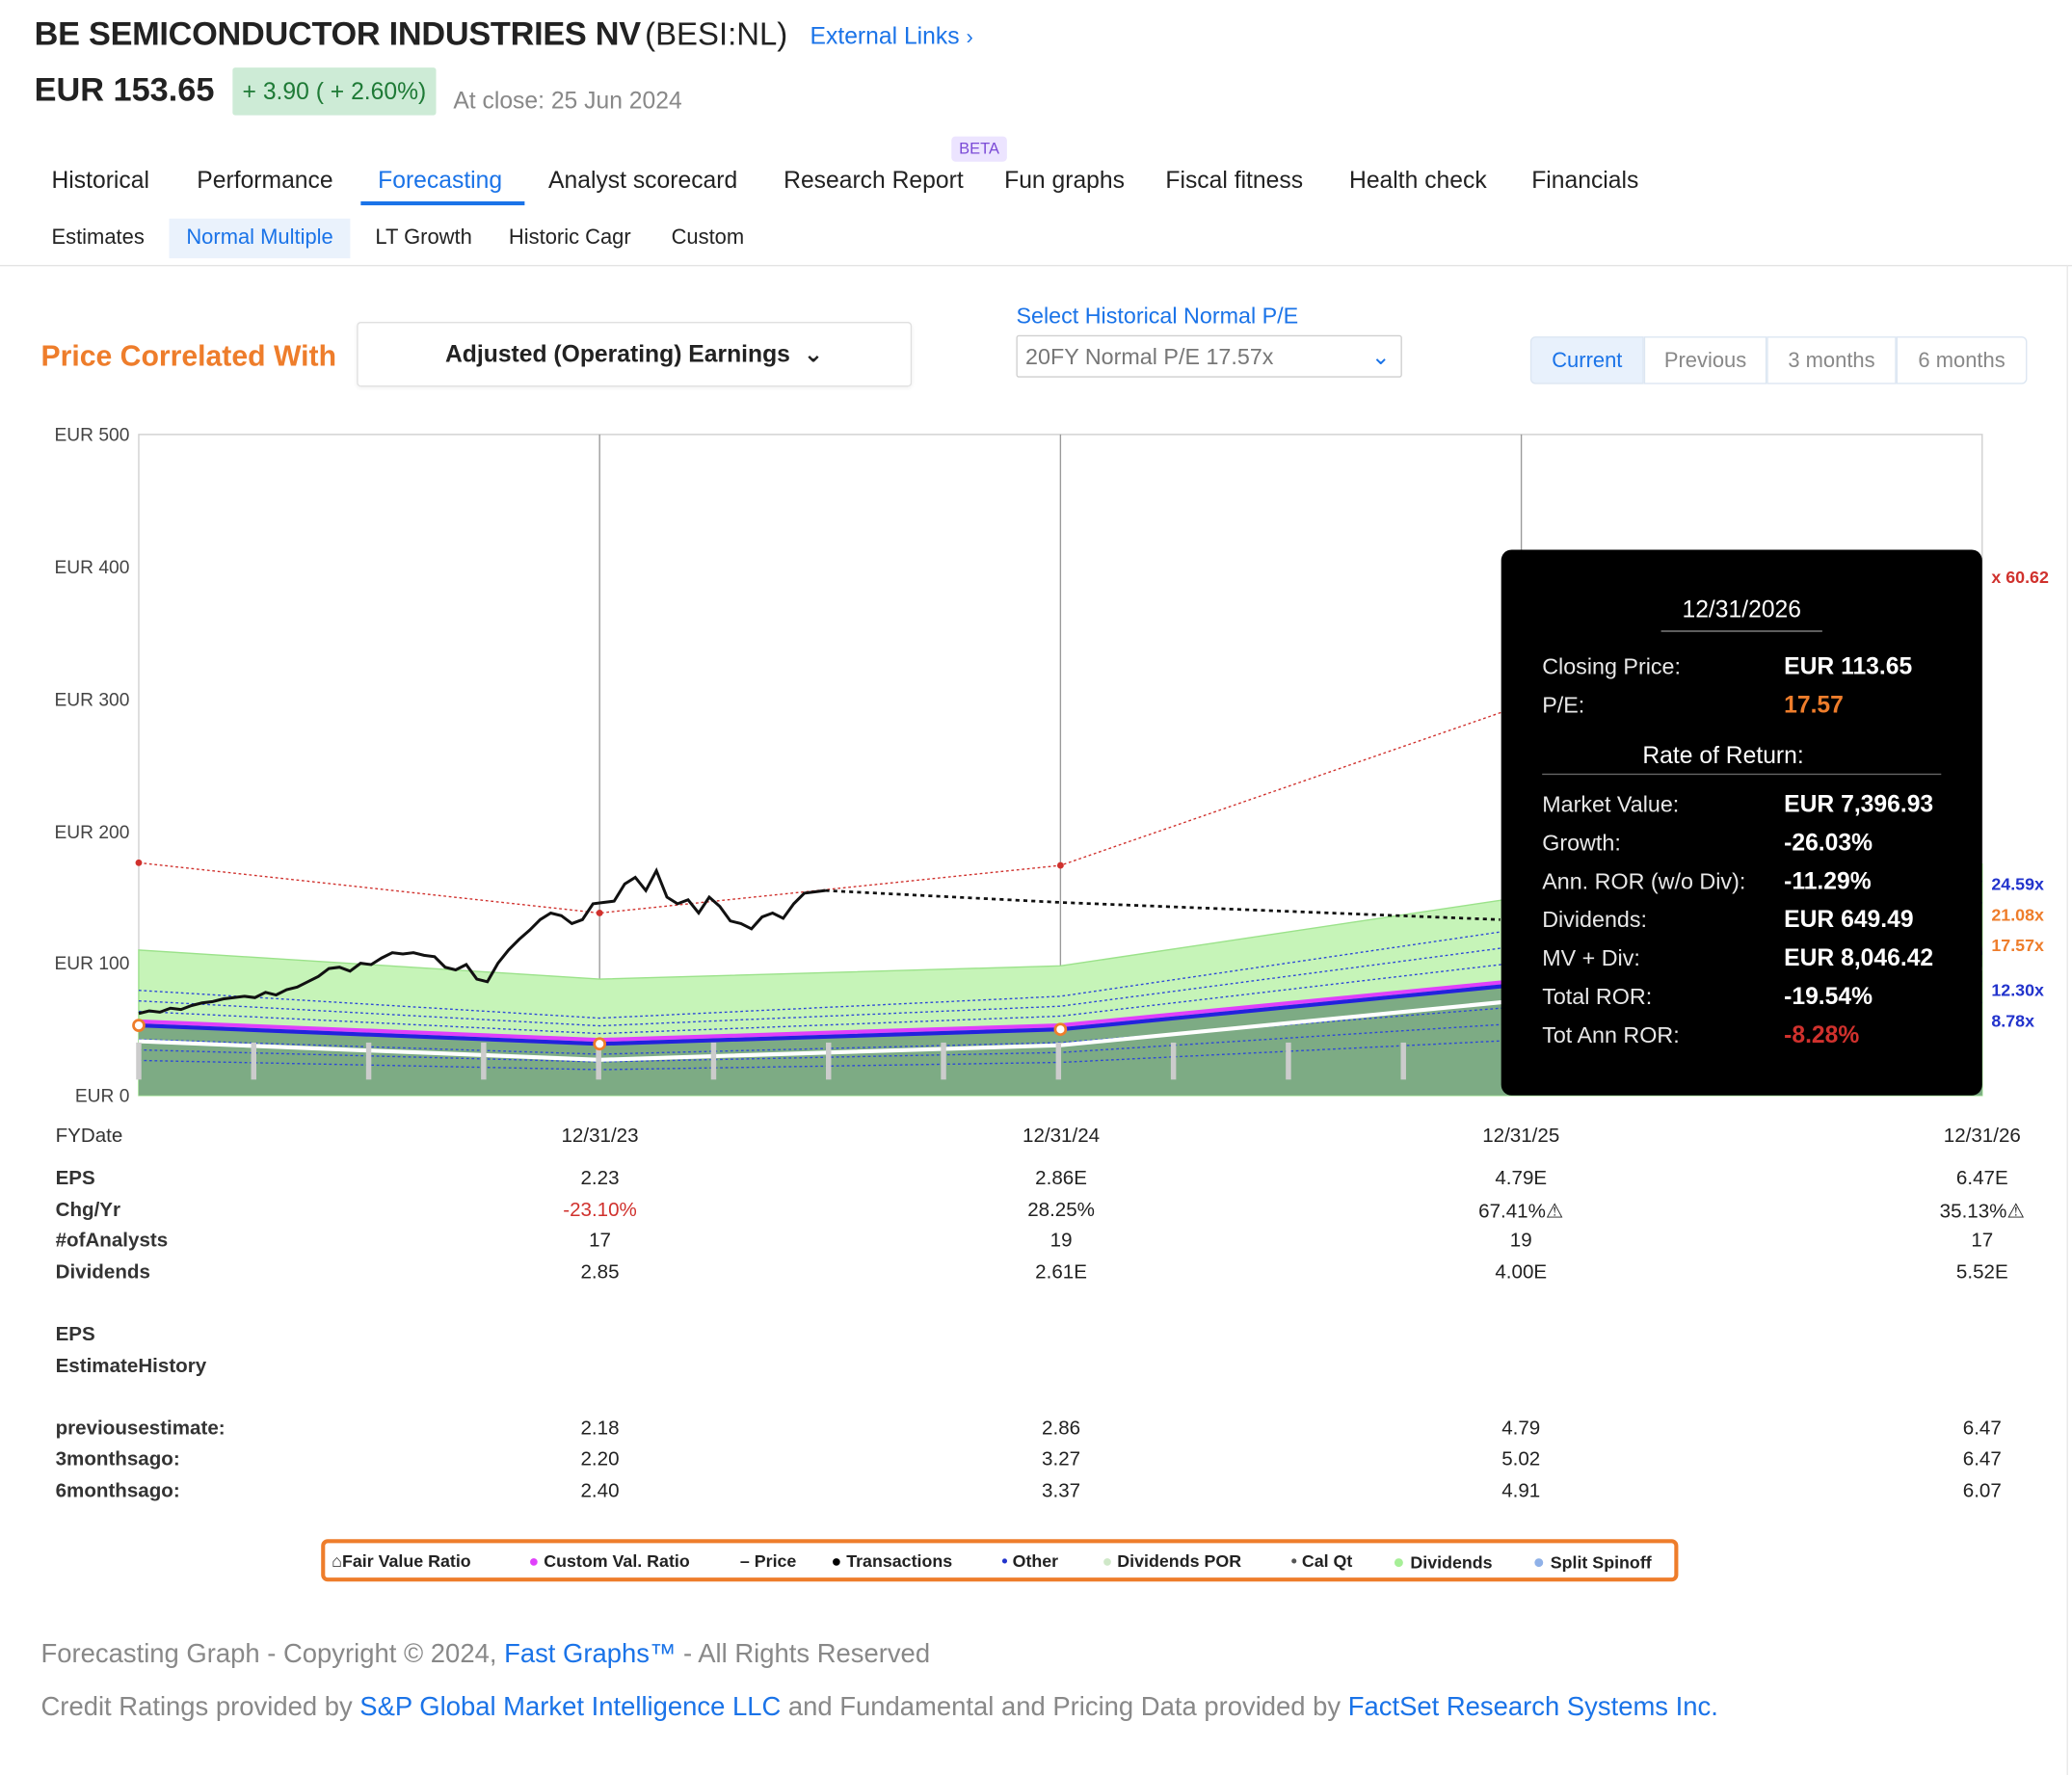 The image size is (2072, 1775). What do you see at coordinates (1520, 1240) in the screenshot?
I see `table-cell: 19` at bounding box center [1520, 1240].